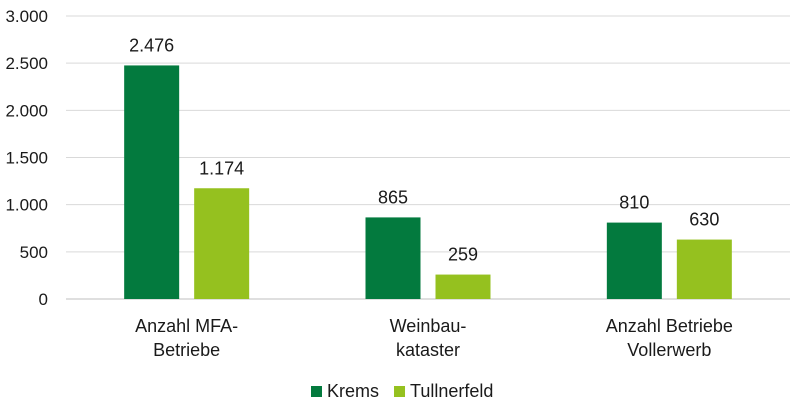 The image size is (800, 411). What do you see at coordinates (316, 391) in the screenshot?
I see `legend-swatch-krems` at bounding box center [316, 391].